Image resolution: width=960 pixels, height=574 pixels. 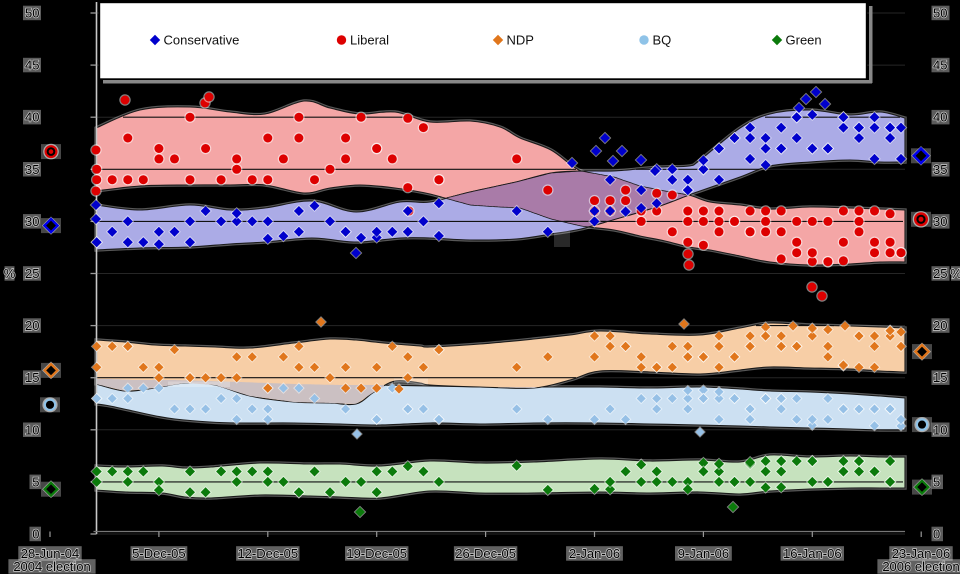 What do you see at coordinates (369, 40) in the screenshot?
I see `svg-text: Liberal` at bounding box center [369, 40].